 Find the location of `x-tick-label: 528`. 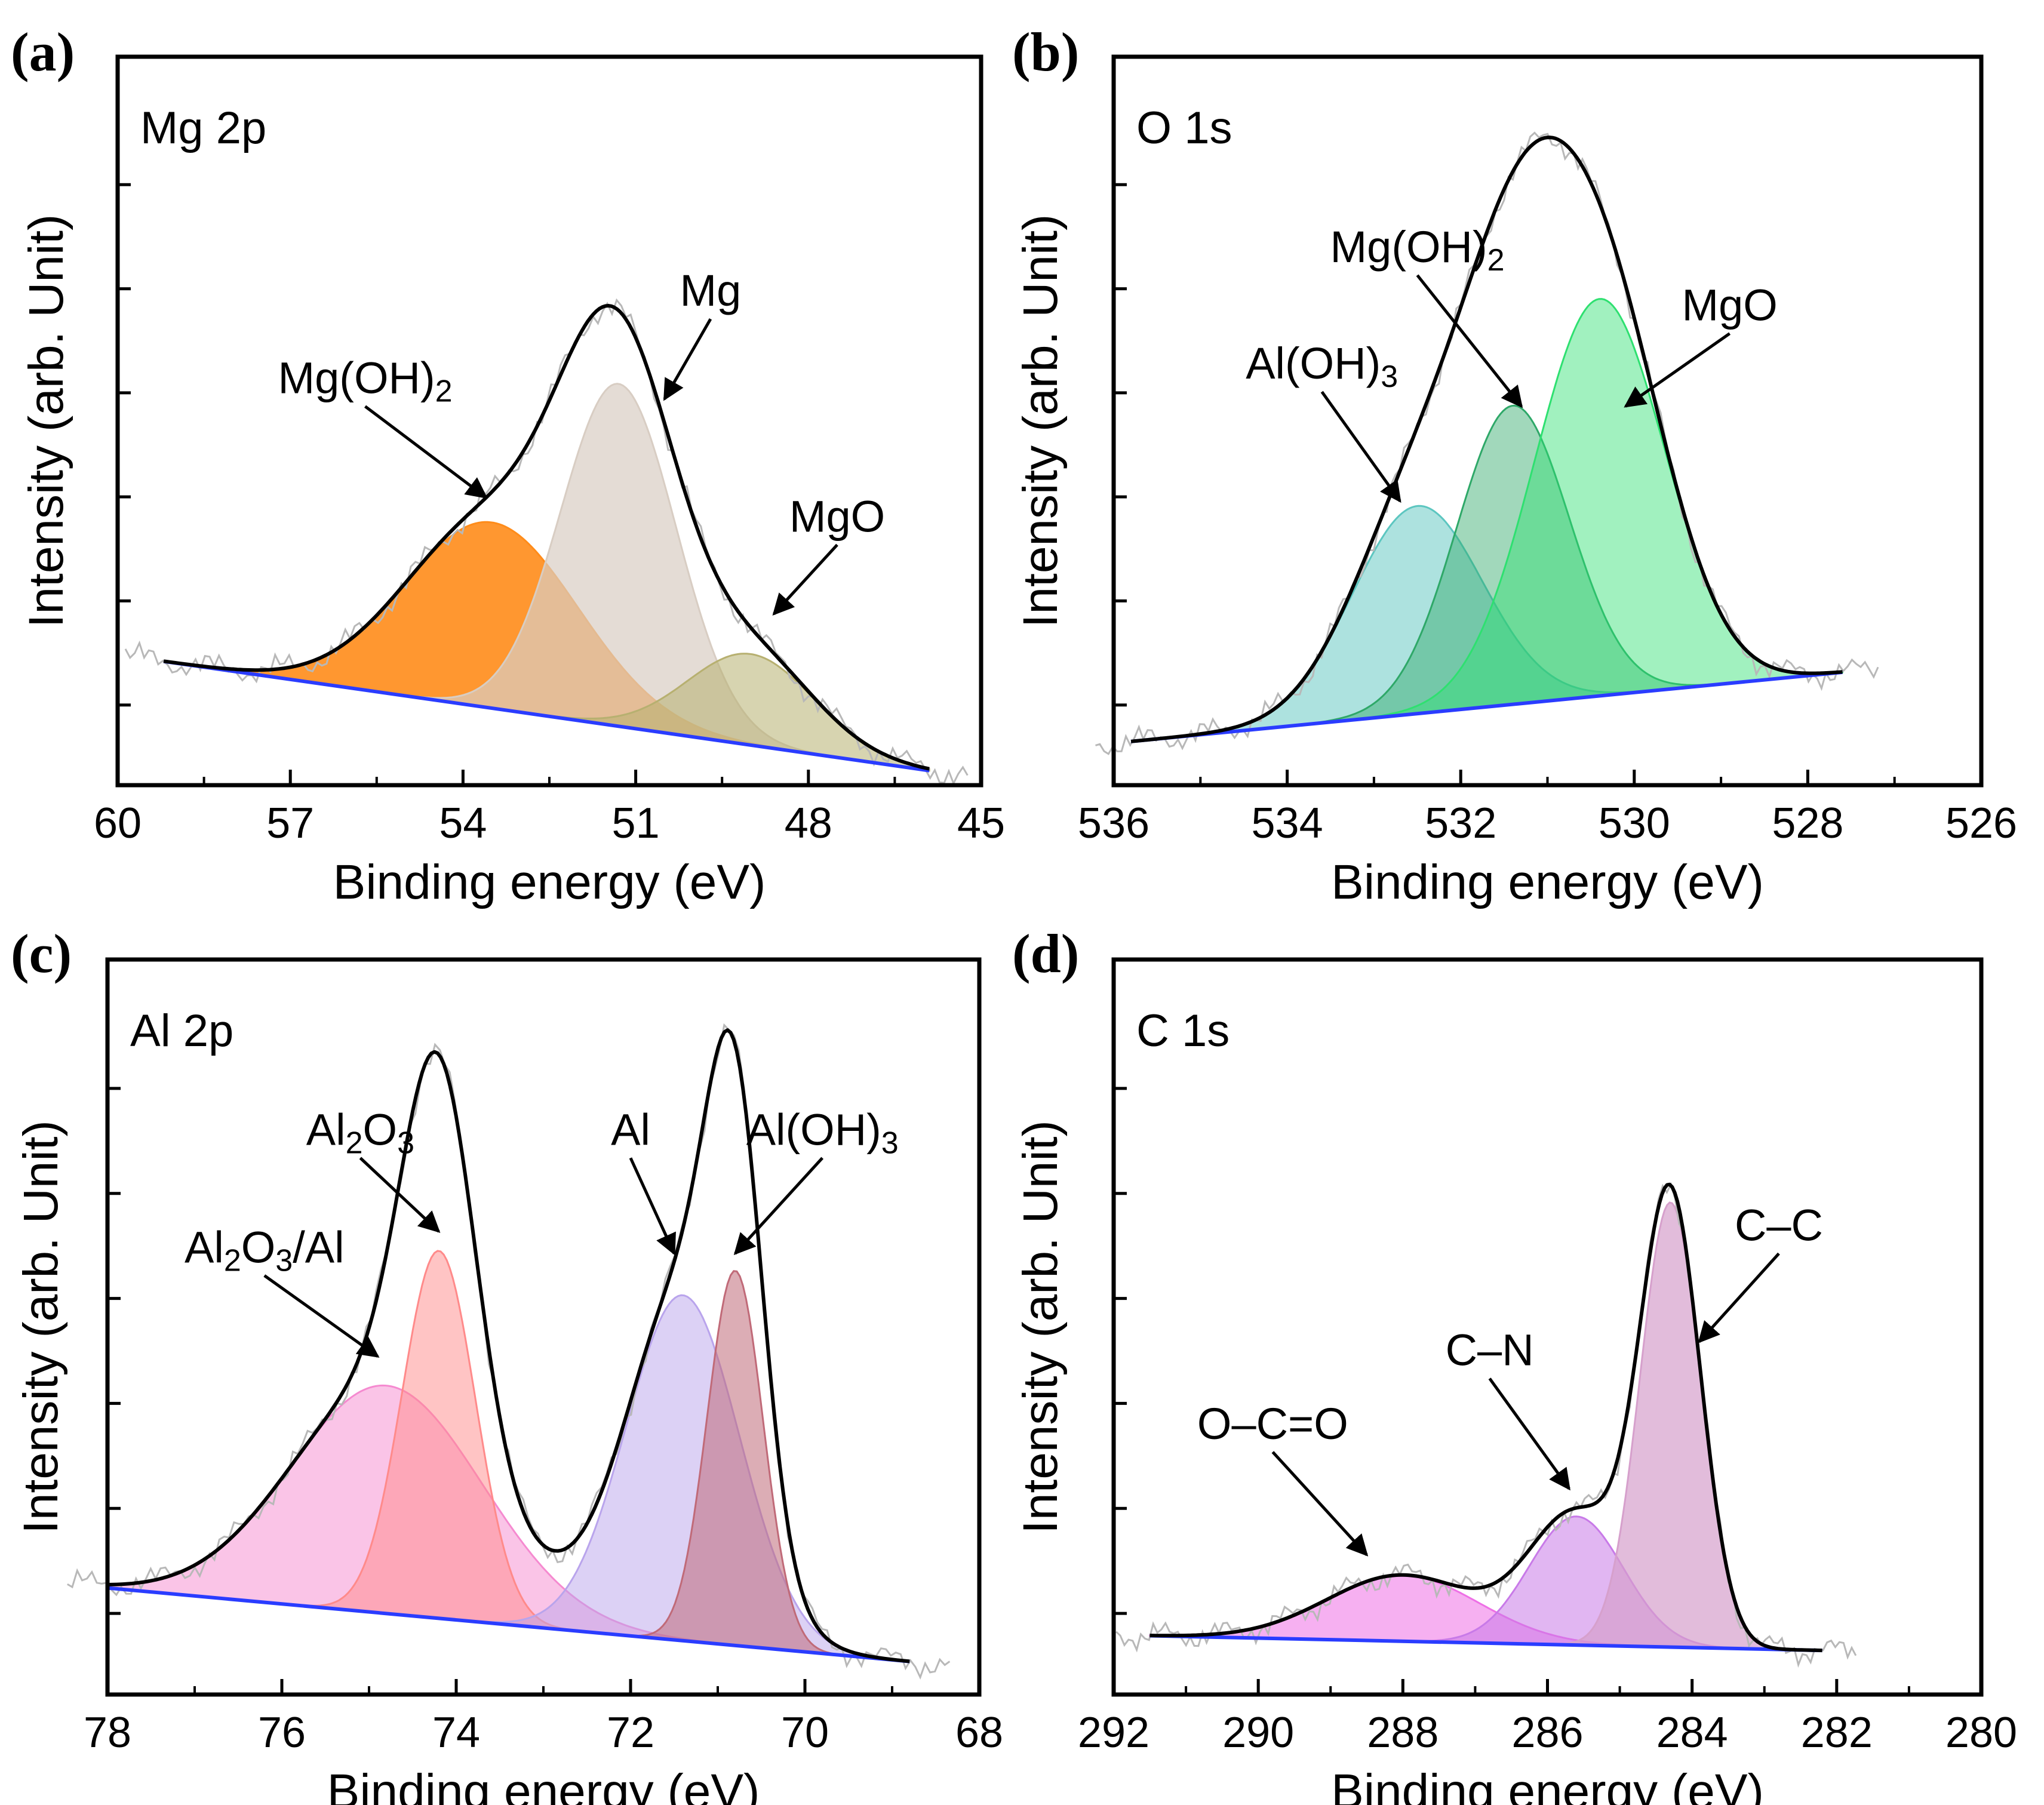

x-tick-label: 528 is located at coordinates (1807, 823).